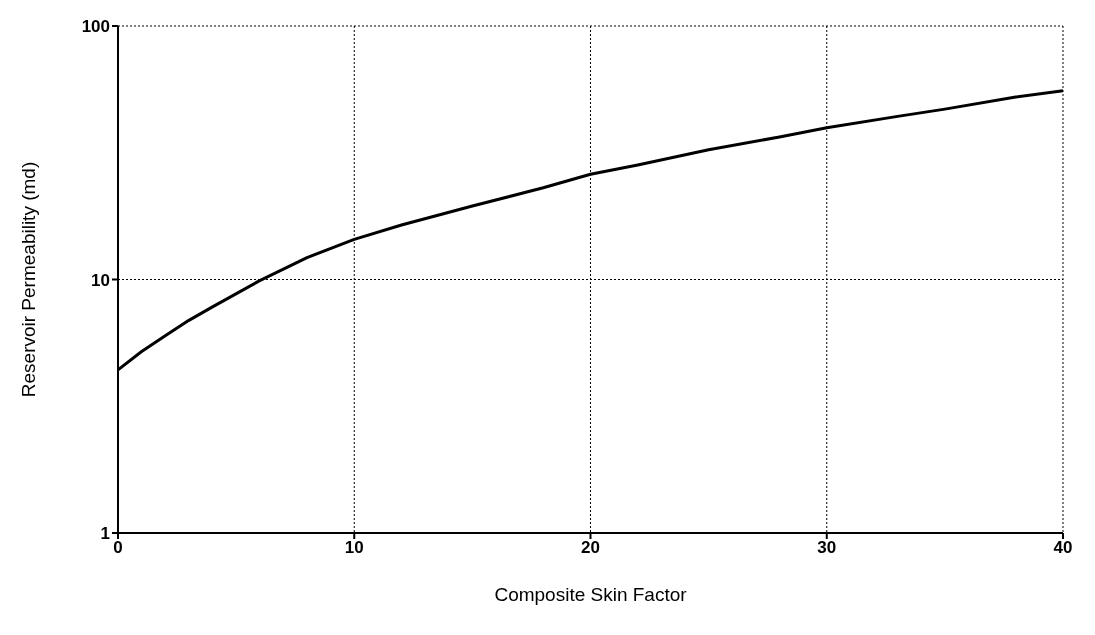 Image resolution: width=1095 pixels, height=635 pixels. Describe the element at coordinates (591, 594) in the screenshot. I see `x-axis-title: Composite Skin Factor` at that location.